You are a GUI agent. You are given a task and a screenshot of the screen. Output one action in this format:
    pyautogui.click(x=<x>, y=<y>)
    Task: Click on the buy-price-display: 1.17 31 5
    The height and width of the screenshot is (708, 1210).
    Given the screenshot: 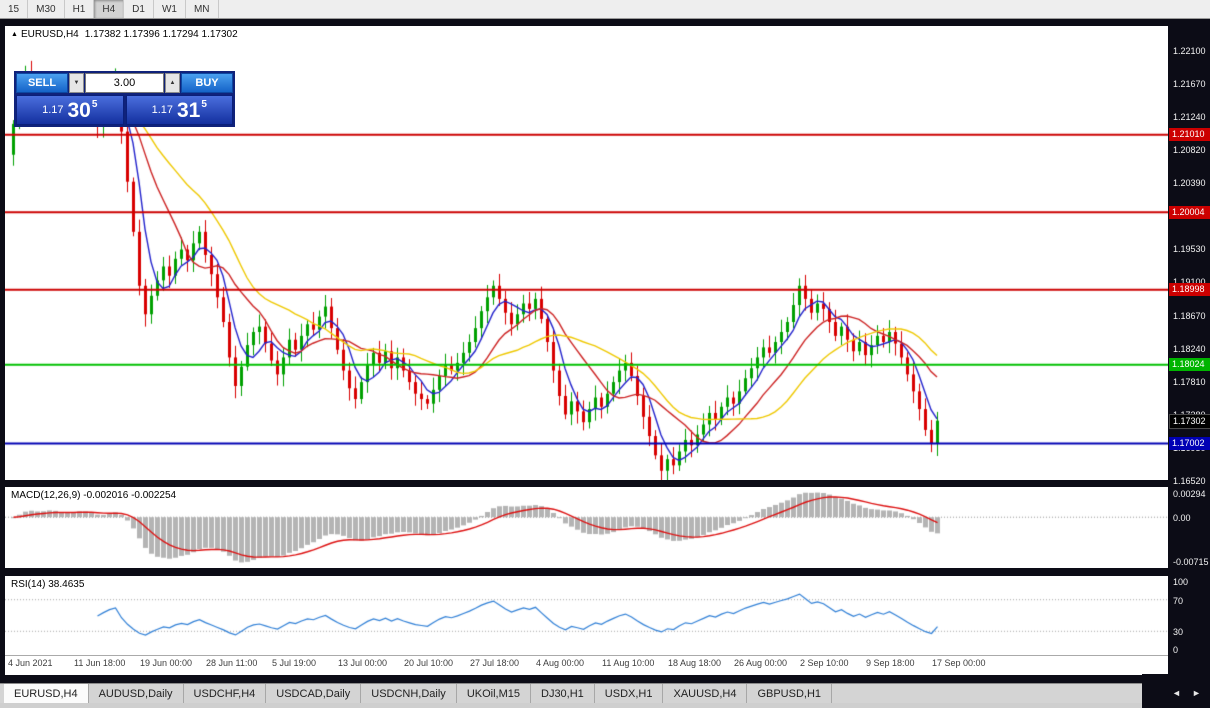 What is the action you would take?
    pyautogui.click(x=179, y=110)
    